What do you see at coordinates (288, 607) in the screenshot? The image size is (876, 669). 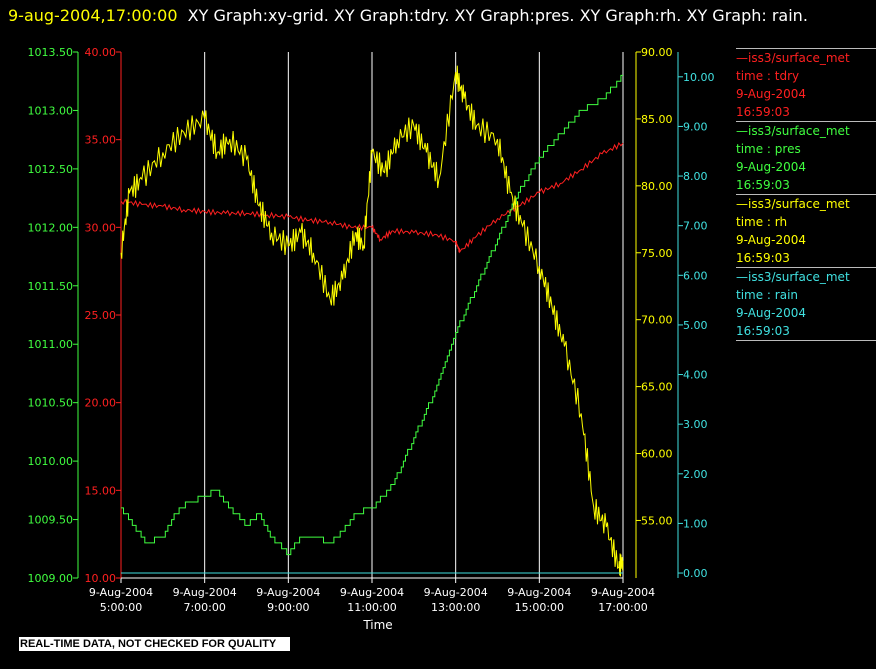 I see `x-tick-time: 9:00:00` at bounding box center [288, 607].